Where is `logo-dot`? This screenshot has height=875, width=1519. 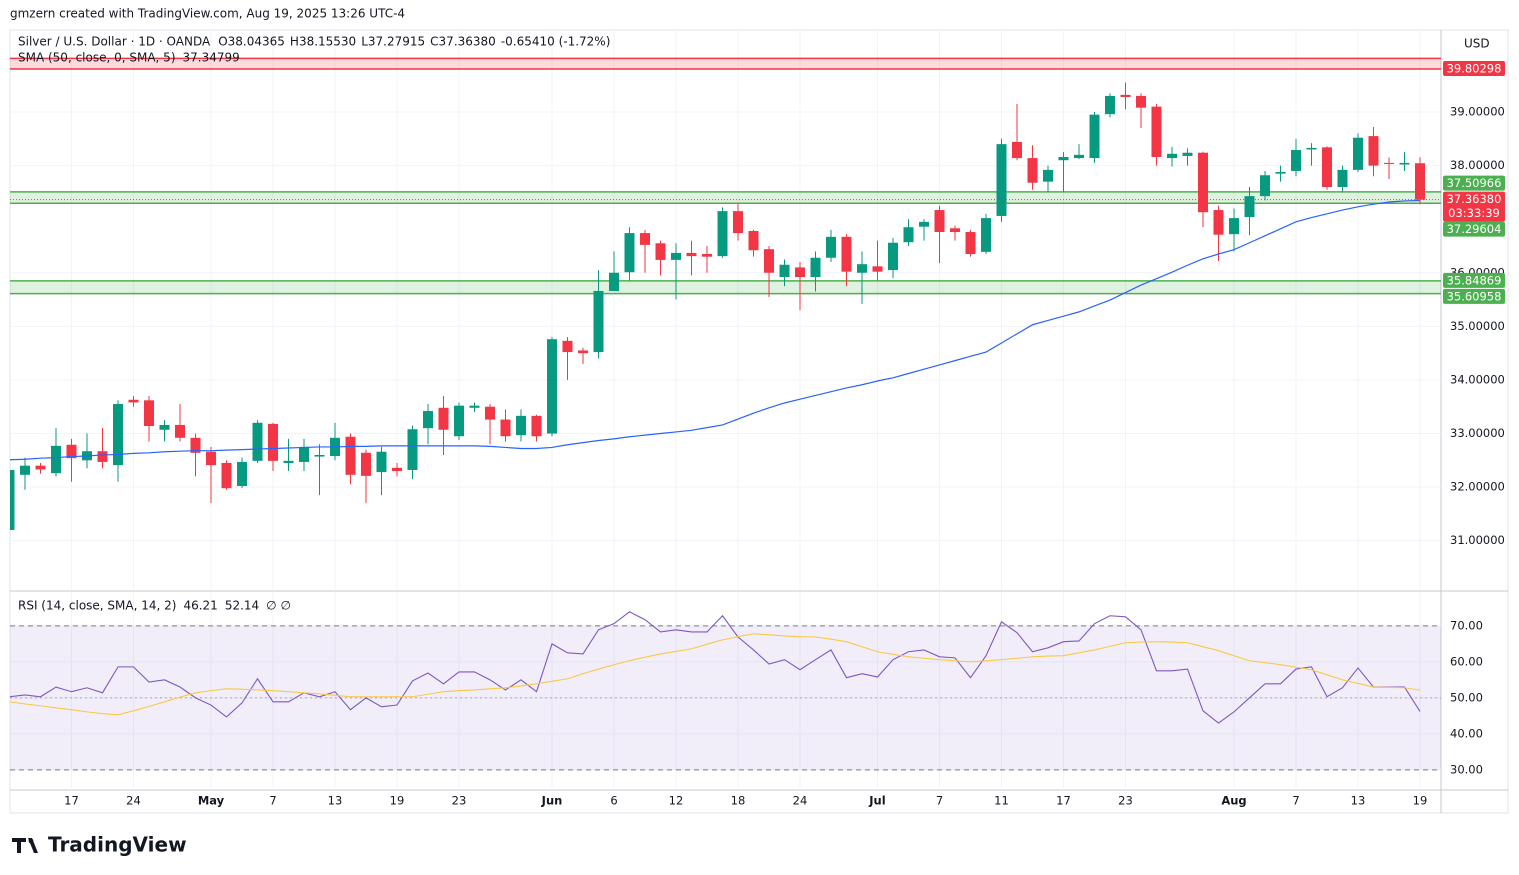
logo-dot is located at coordinates (31, 841).